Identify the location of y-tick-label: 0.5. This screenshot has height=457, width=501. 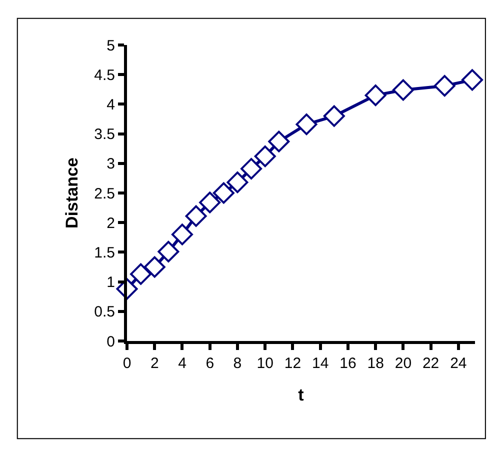
(104, 312).